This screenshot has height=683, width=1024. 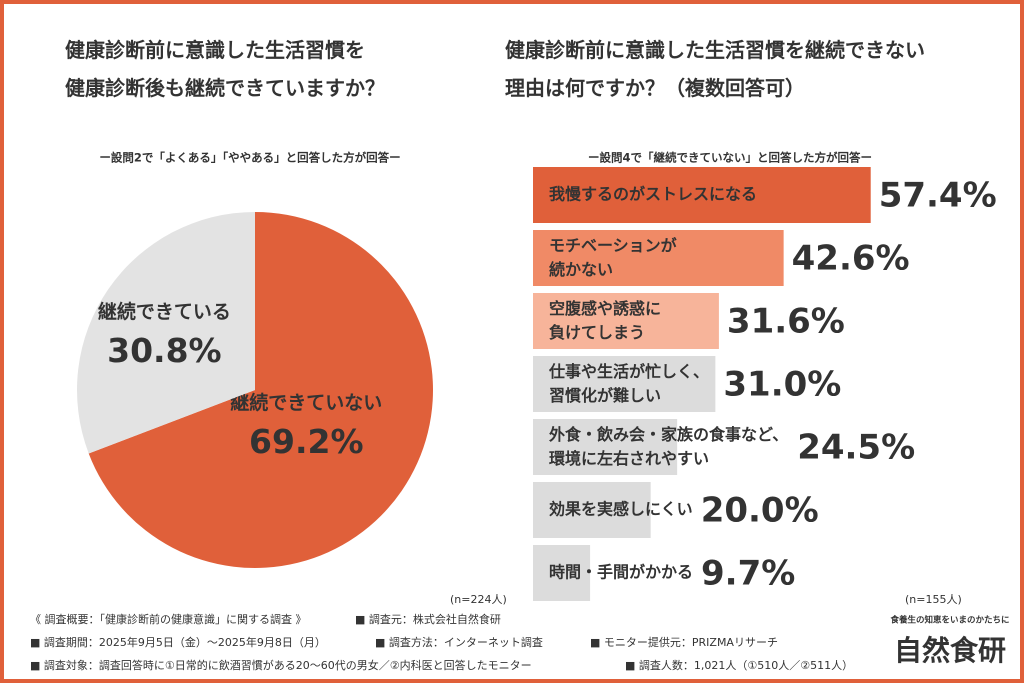 I want to click on text-line: 習慣化が難しい, so click(x=605, y=395).